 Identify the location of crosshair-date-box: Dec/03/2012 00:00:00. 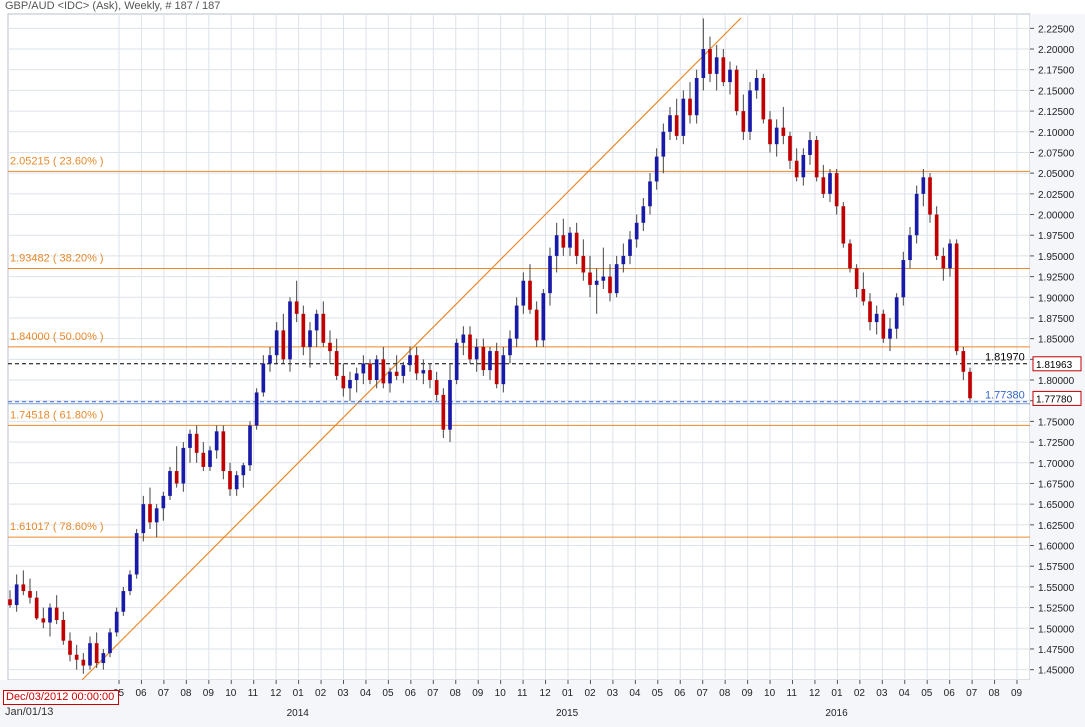
(61, 697).